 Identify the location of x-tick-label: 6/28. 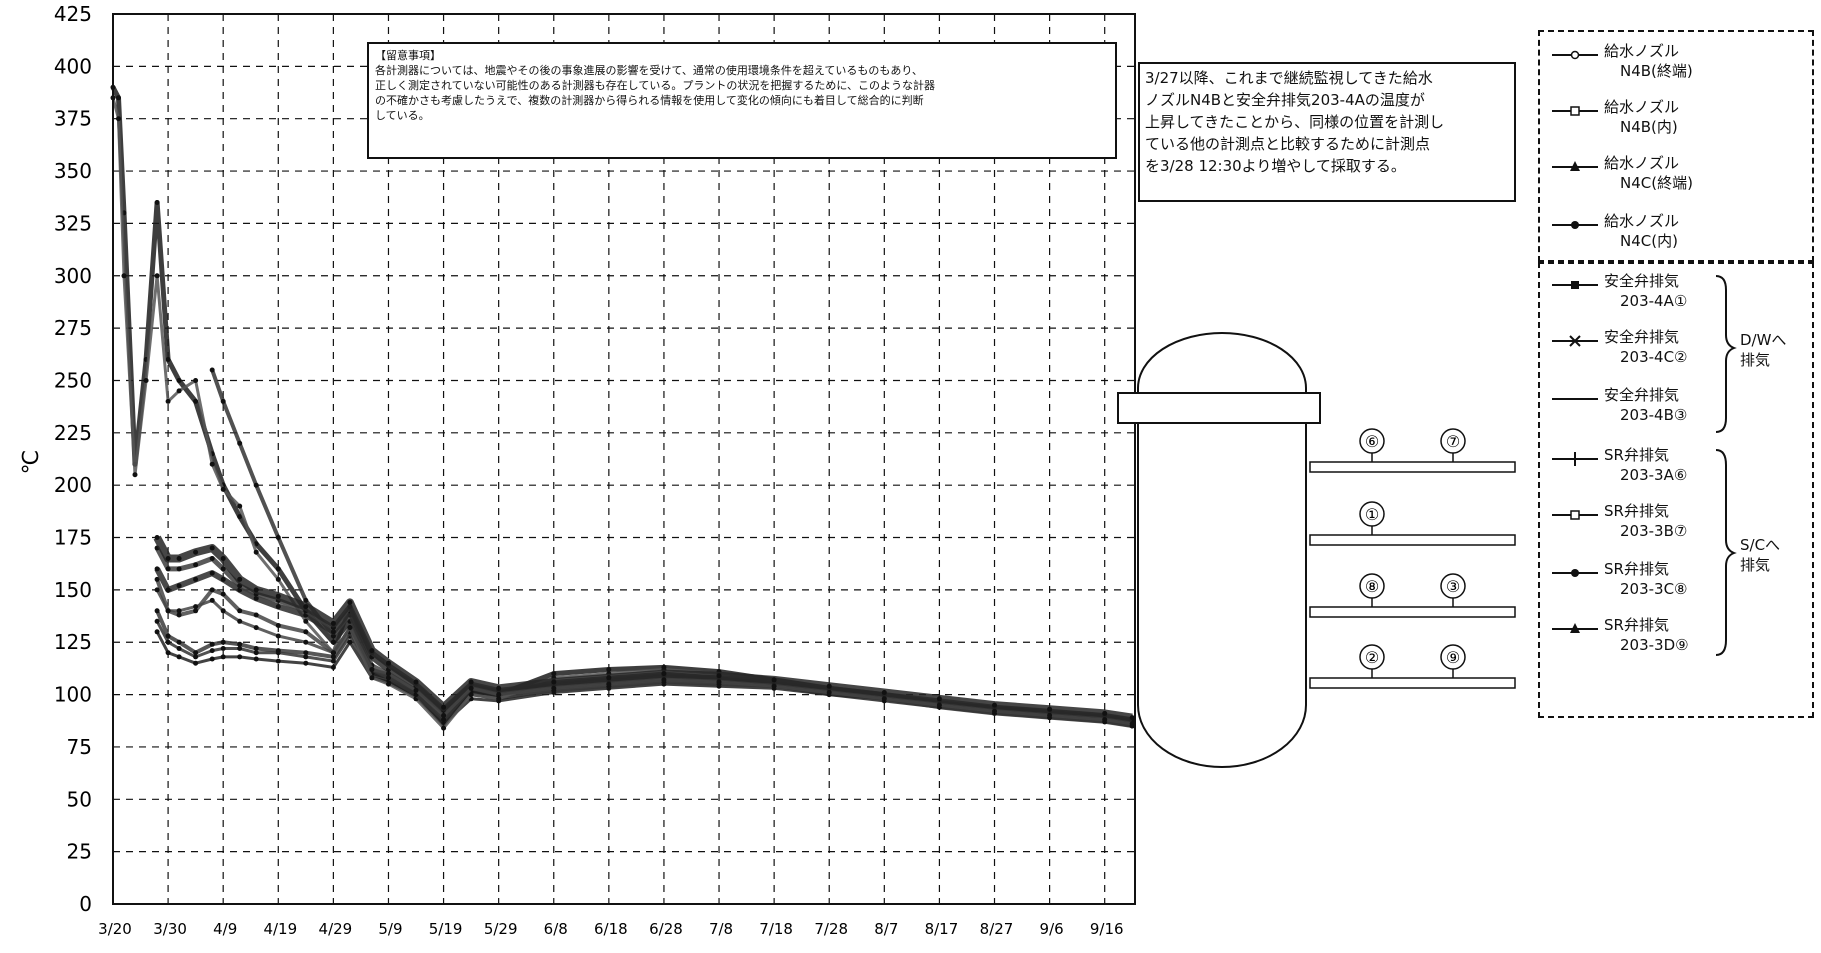
(666, 929).